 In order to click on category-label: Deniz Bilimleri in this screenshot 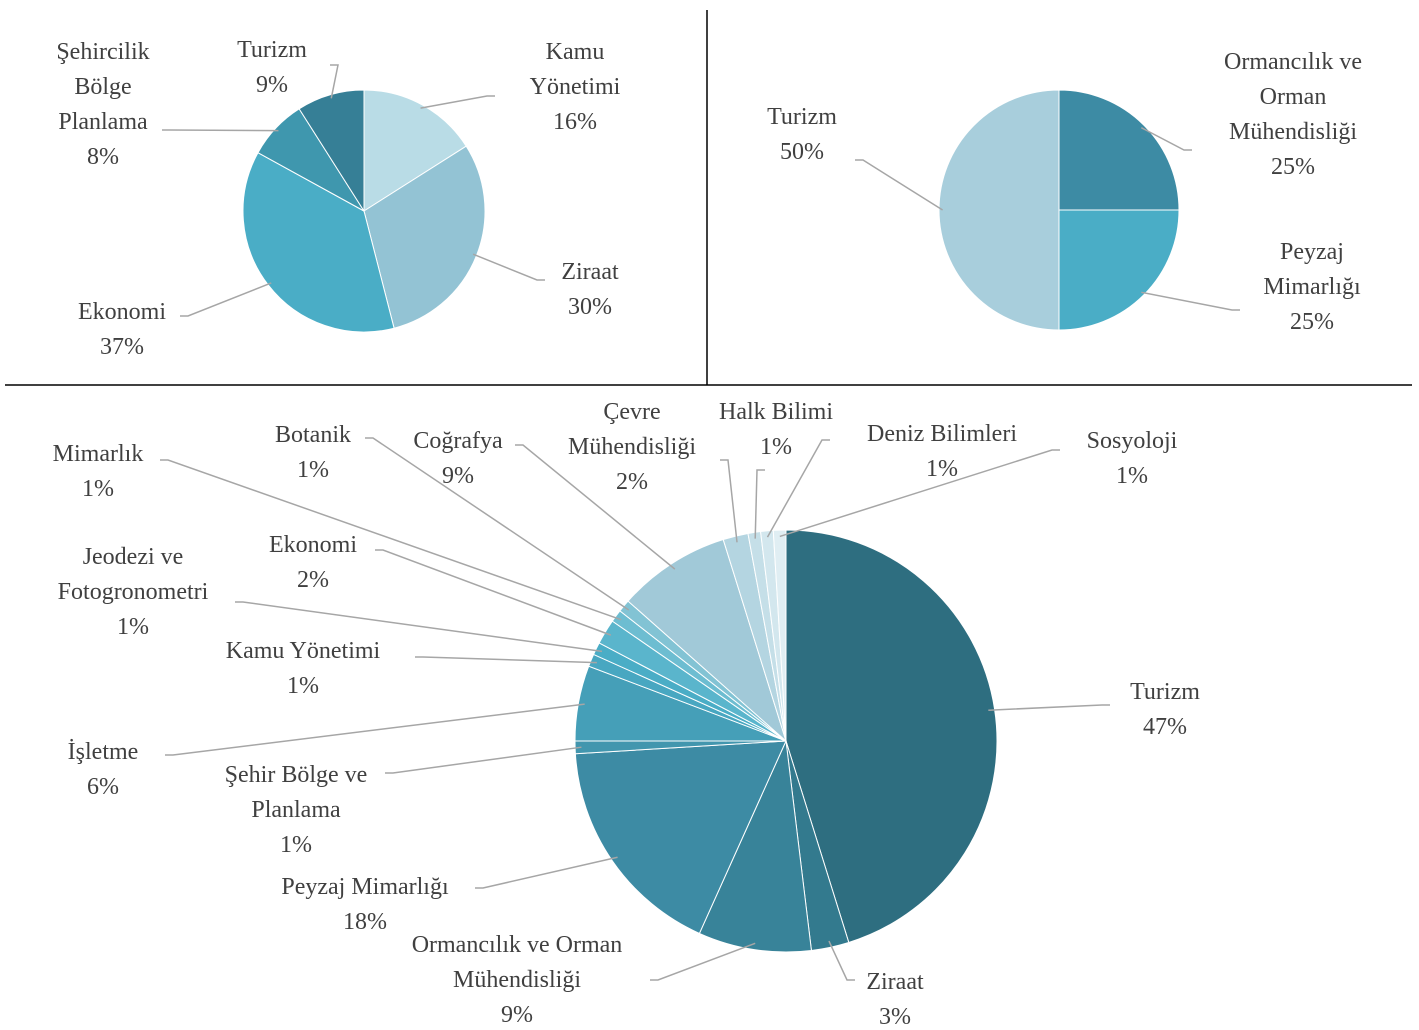, I will do `click(942, 434)`.